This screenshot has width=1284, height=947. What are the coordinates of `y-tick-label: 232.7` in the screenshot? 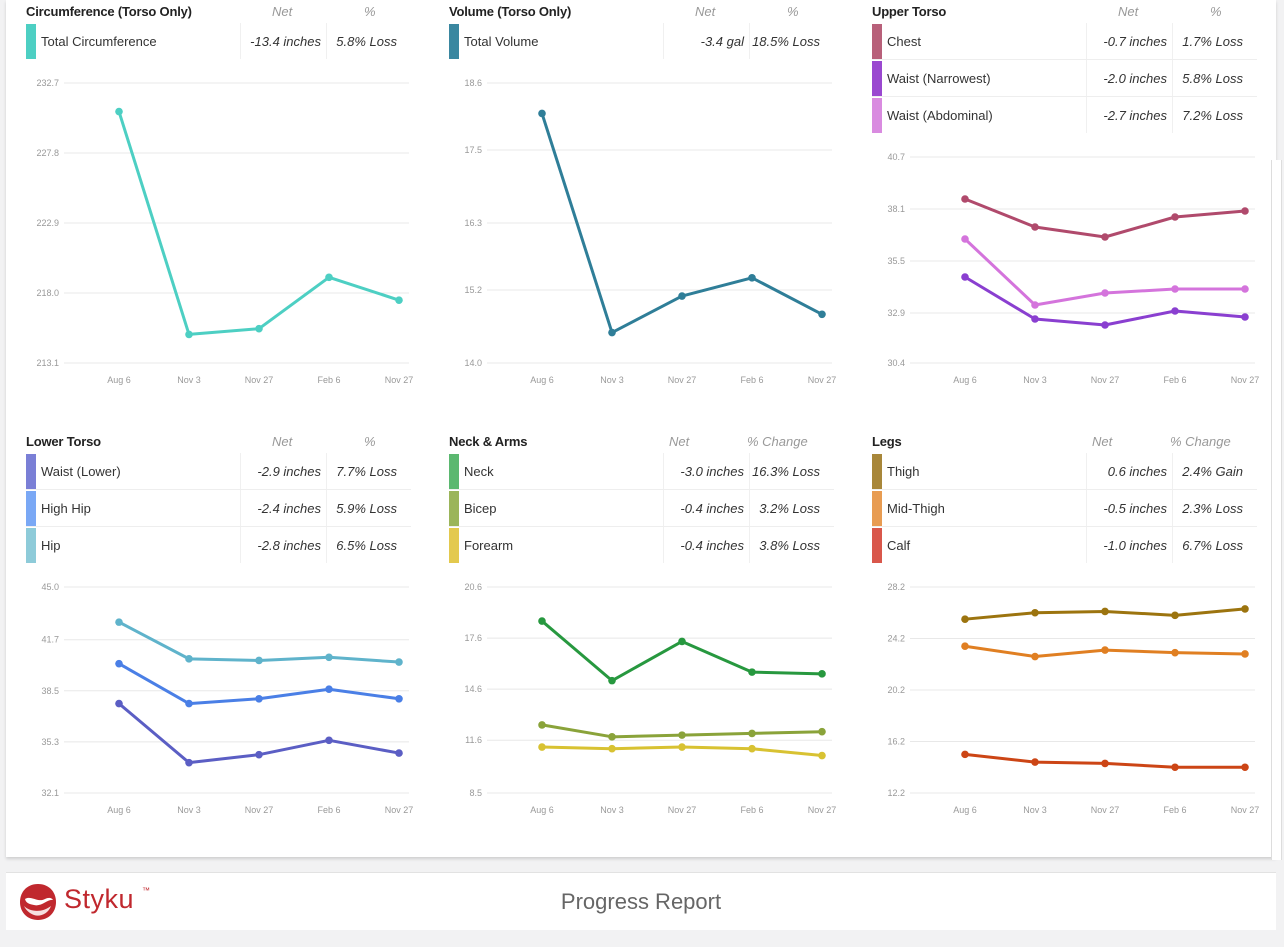 It's located at (47, 83).